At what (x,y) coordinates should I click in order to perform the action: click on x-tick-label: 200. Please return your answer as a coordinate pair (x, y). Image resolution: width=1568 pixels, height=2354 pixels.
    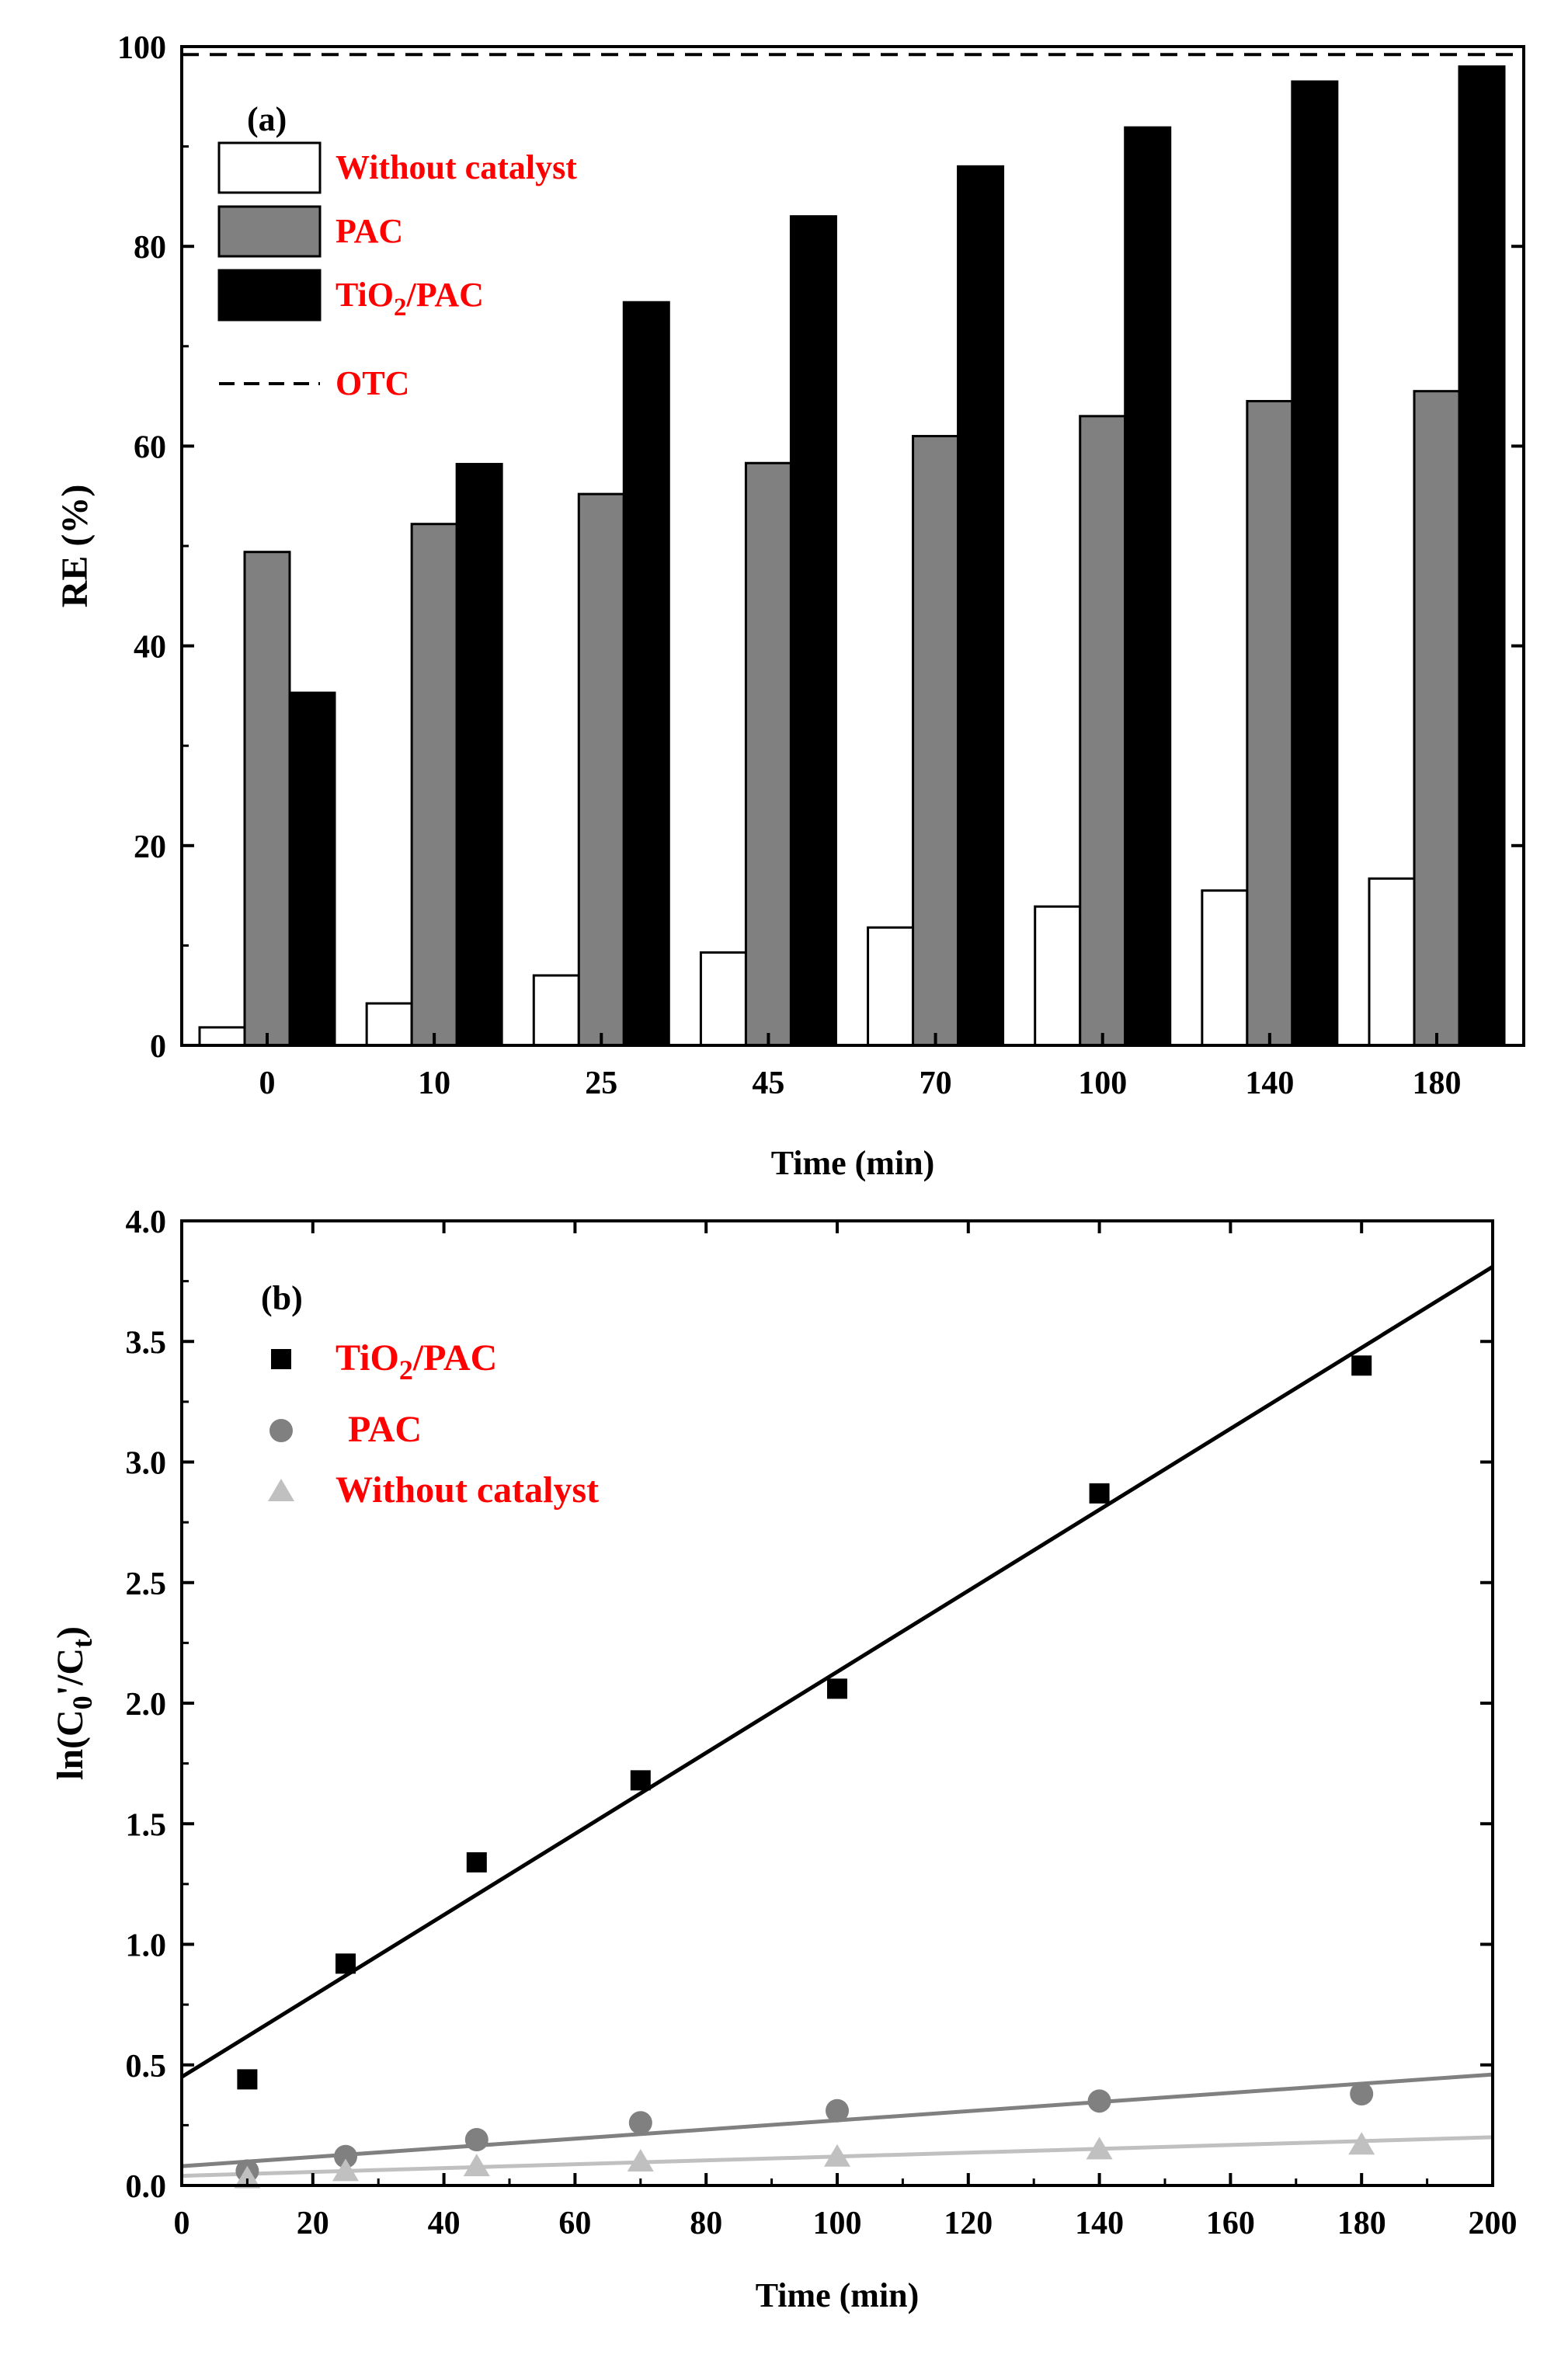
    Looking at the image, I should click on (1494, 2223).